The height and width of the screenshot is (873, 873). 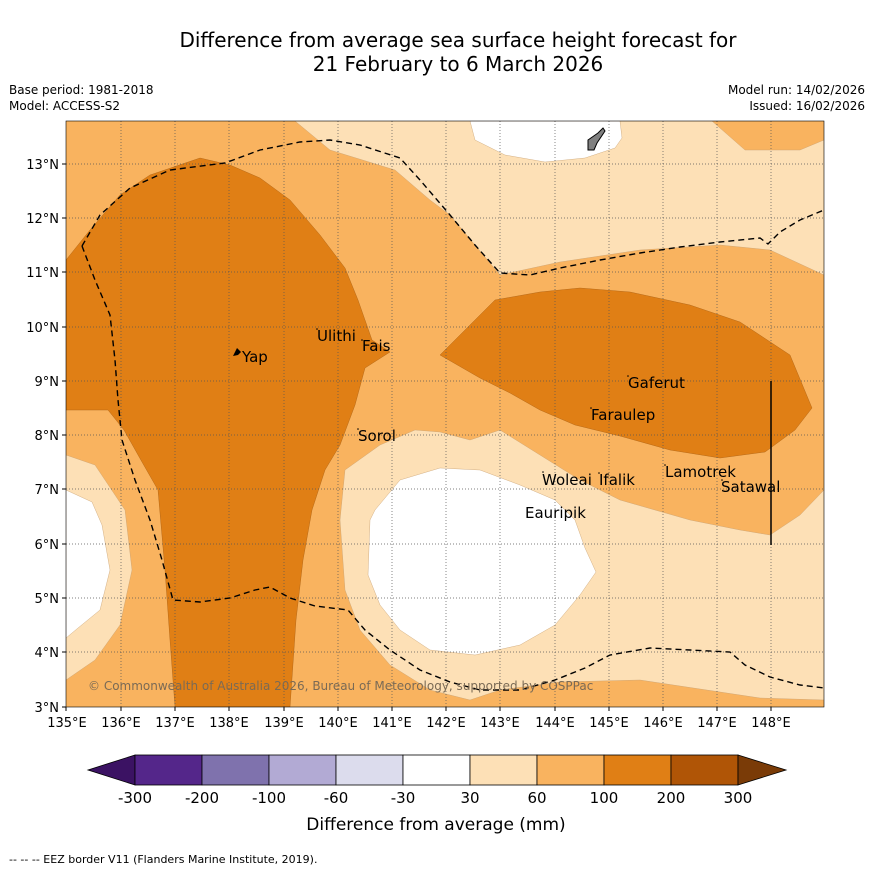 What do you see at coordinates (738, 798) in the screenshot?
I see `colorbar-tick-label: 300` at bounding box center [738, 798].